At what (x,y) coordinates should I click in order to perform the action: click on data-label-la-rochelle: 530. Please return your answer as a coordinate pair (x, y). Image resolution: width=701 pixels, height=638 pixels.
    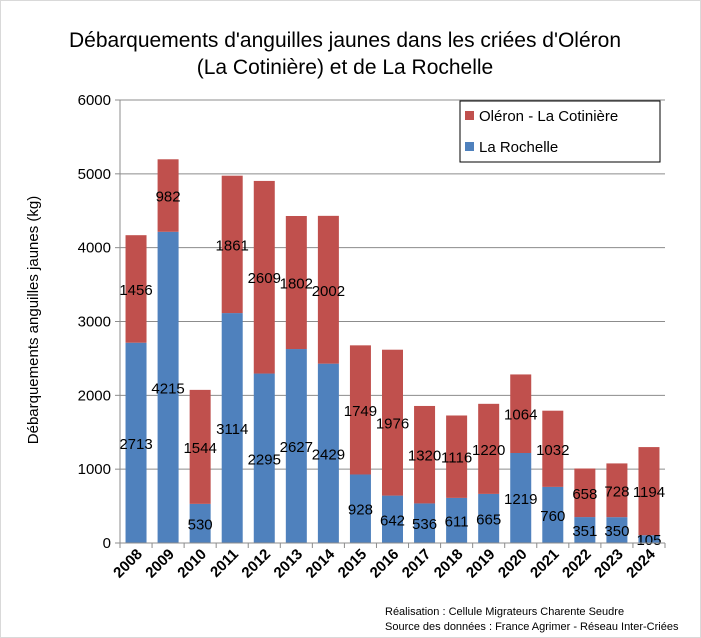
    Looking at the image, I should click on (200, 524).